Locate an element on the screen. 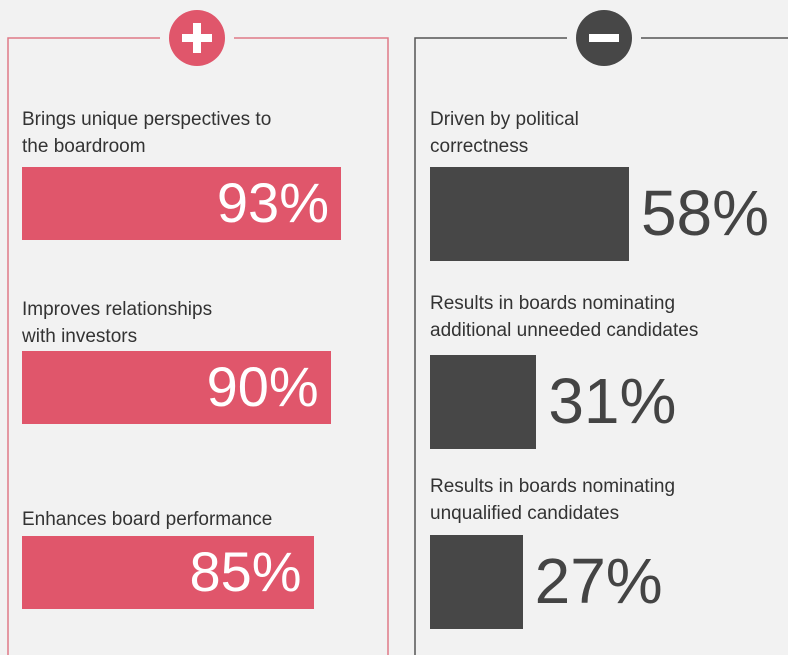 The height and width of the screenshot is (655, 788). value-label: 58% is located at coordinates (705, 213).